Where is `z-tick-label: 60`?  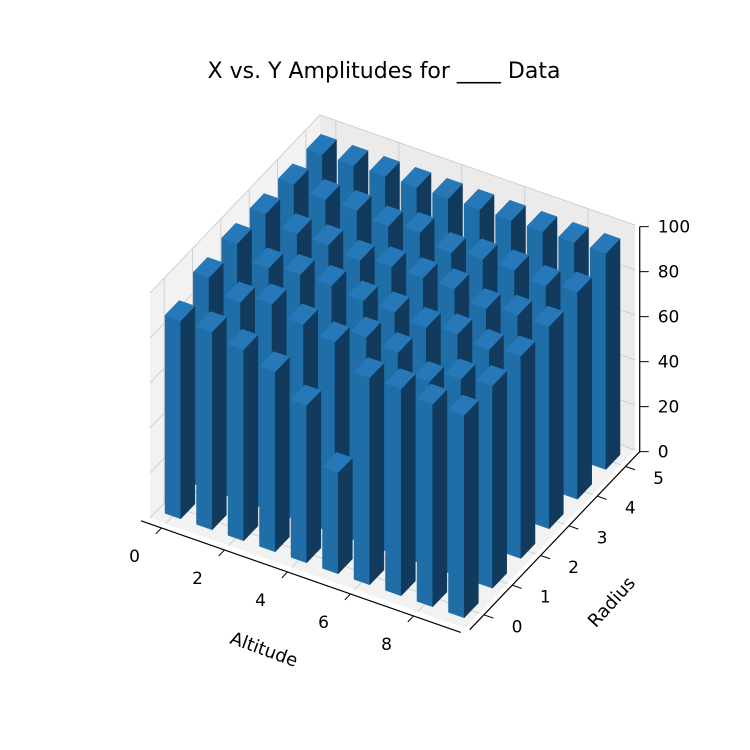
z-tick-label: 60 is located at coordinates (669, 318).